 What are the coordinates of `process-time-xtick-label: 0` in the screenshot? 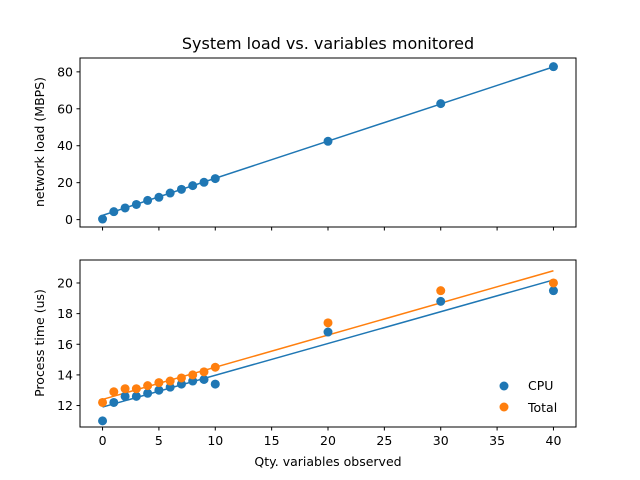 It's located at (103, 440).